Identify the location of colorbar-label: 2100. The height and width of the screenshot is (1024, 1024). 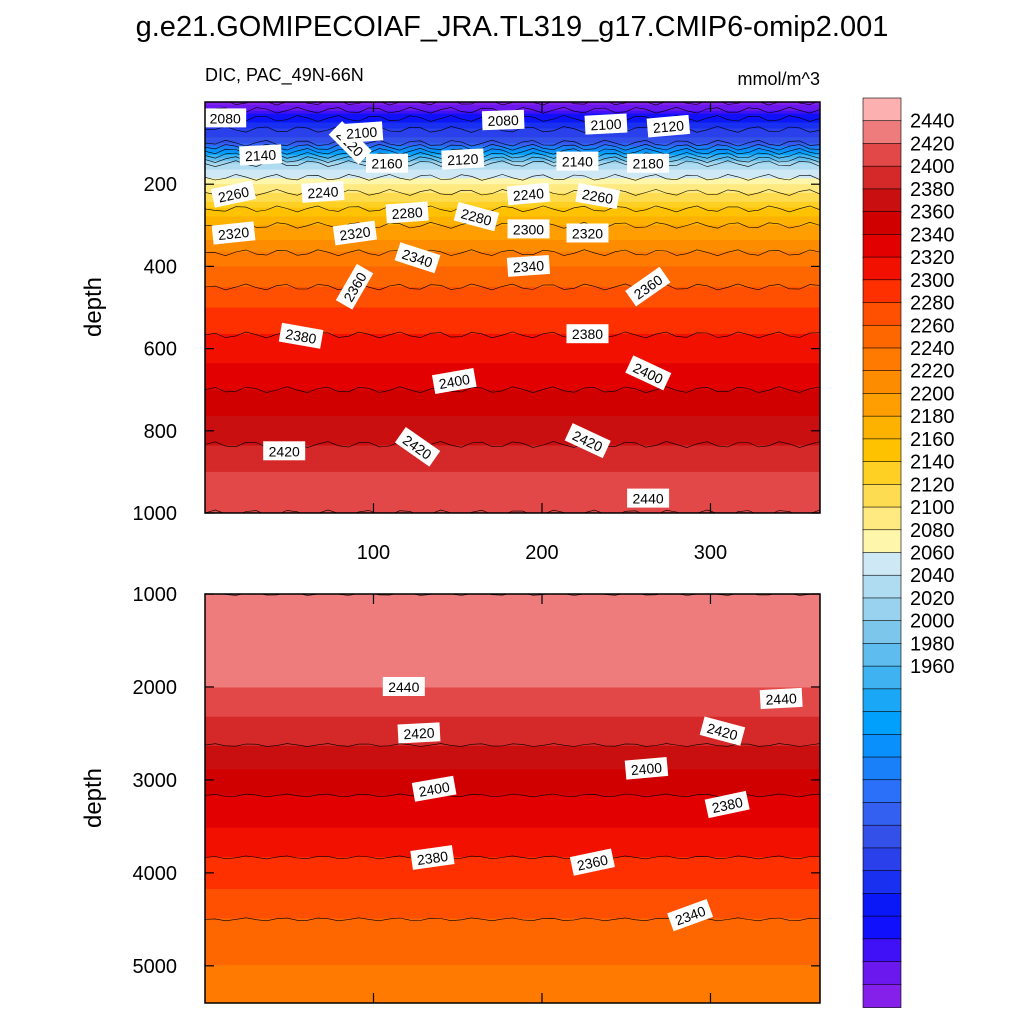
(932, 508).